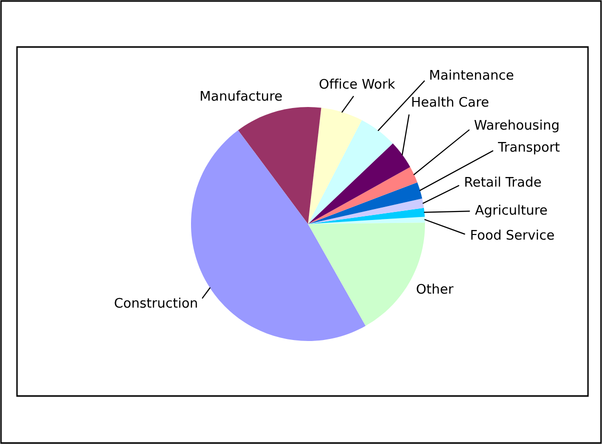 This screenshot has width=602, height=444. Describe the element at coordinates (435, 289) in the screenshot. I see `slice-label: Other` at that location.